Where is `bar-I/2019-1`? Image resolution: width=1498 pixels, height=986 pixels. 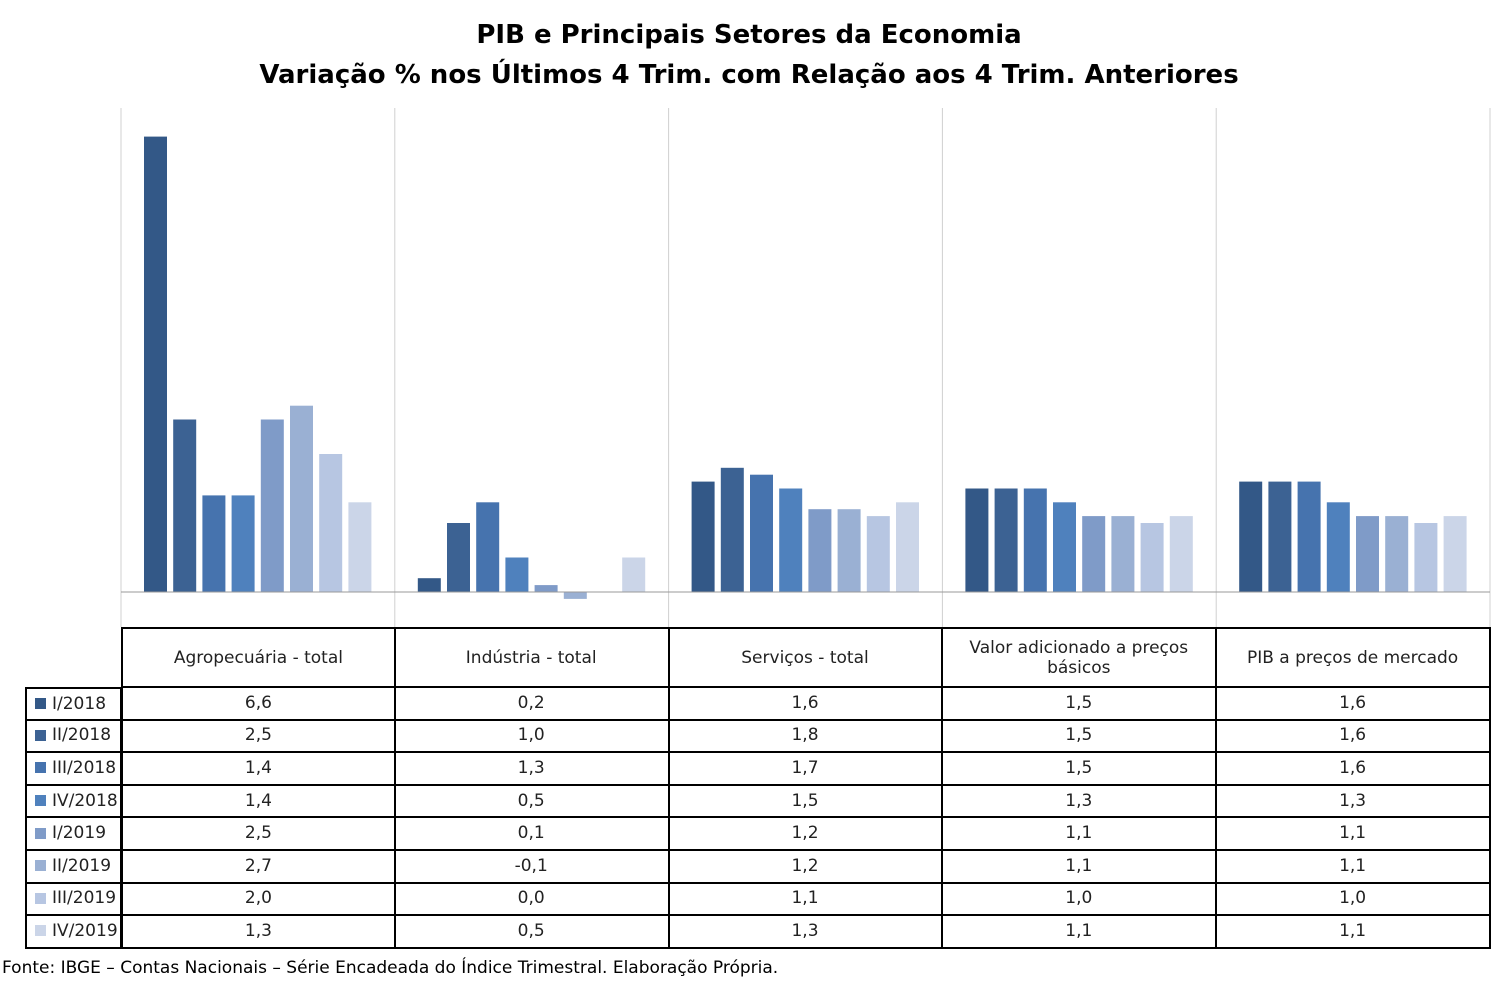
bar-I/2019-1 is located at coordinates (546, 588).